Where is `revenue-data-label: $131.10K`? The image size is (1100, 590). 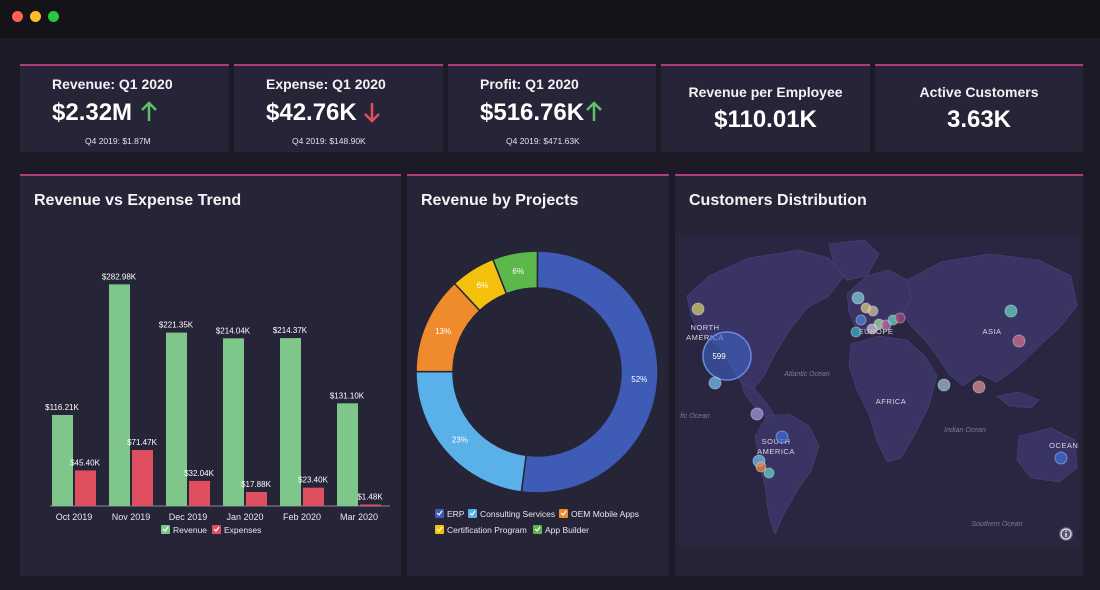
revenue-data-label: $131.10K is located at coordinates (347, 395).